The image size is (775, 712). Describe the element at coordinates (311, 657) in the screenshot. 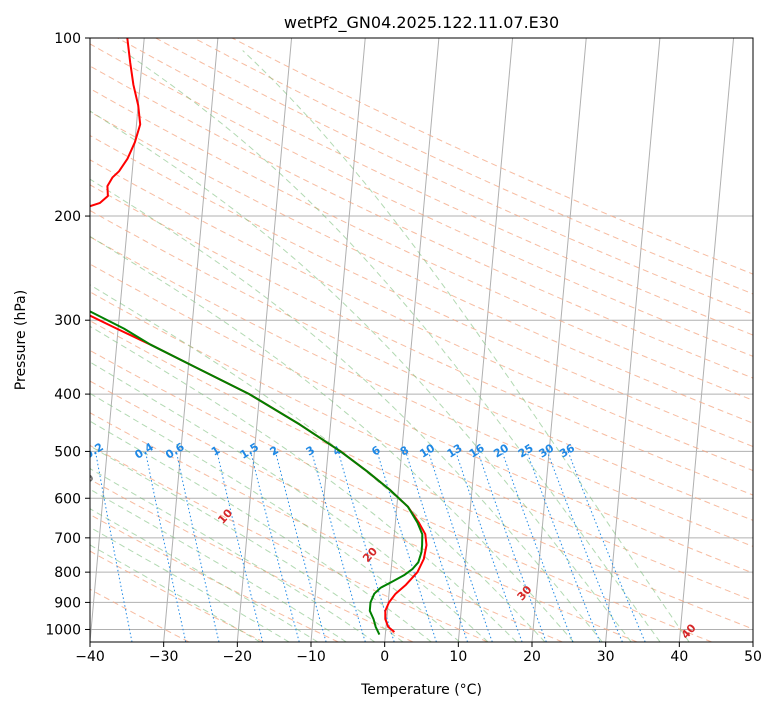

I see `x-tick-label: −10` at that location.